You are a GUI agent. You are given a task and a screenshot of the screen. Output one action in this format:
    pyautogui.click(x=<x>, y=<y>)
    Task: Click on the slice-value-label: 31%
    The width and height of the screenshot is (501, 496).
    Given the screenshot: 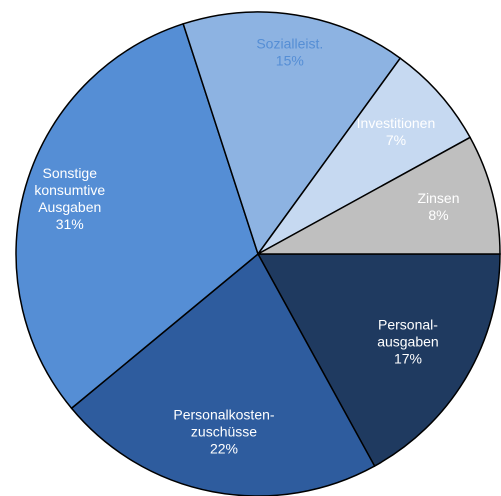 What is the action you would take?
    pyautogui.click(x=70, y=224)
    